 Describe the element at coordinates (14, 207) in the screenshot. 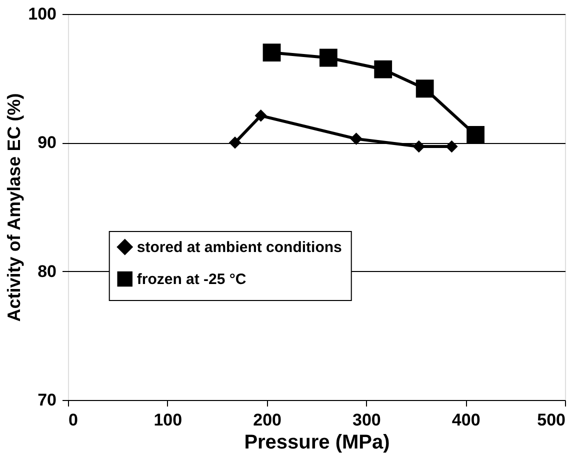

I see `y-axis-title: Activity of Amylase EC (%)` at that location.